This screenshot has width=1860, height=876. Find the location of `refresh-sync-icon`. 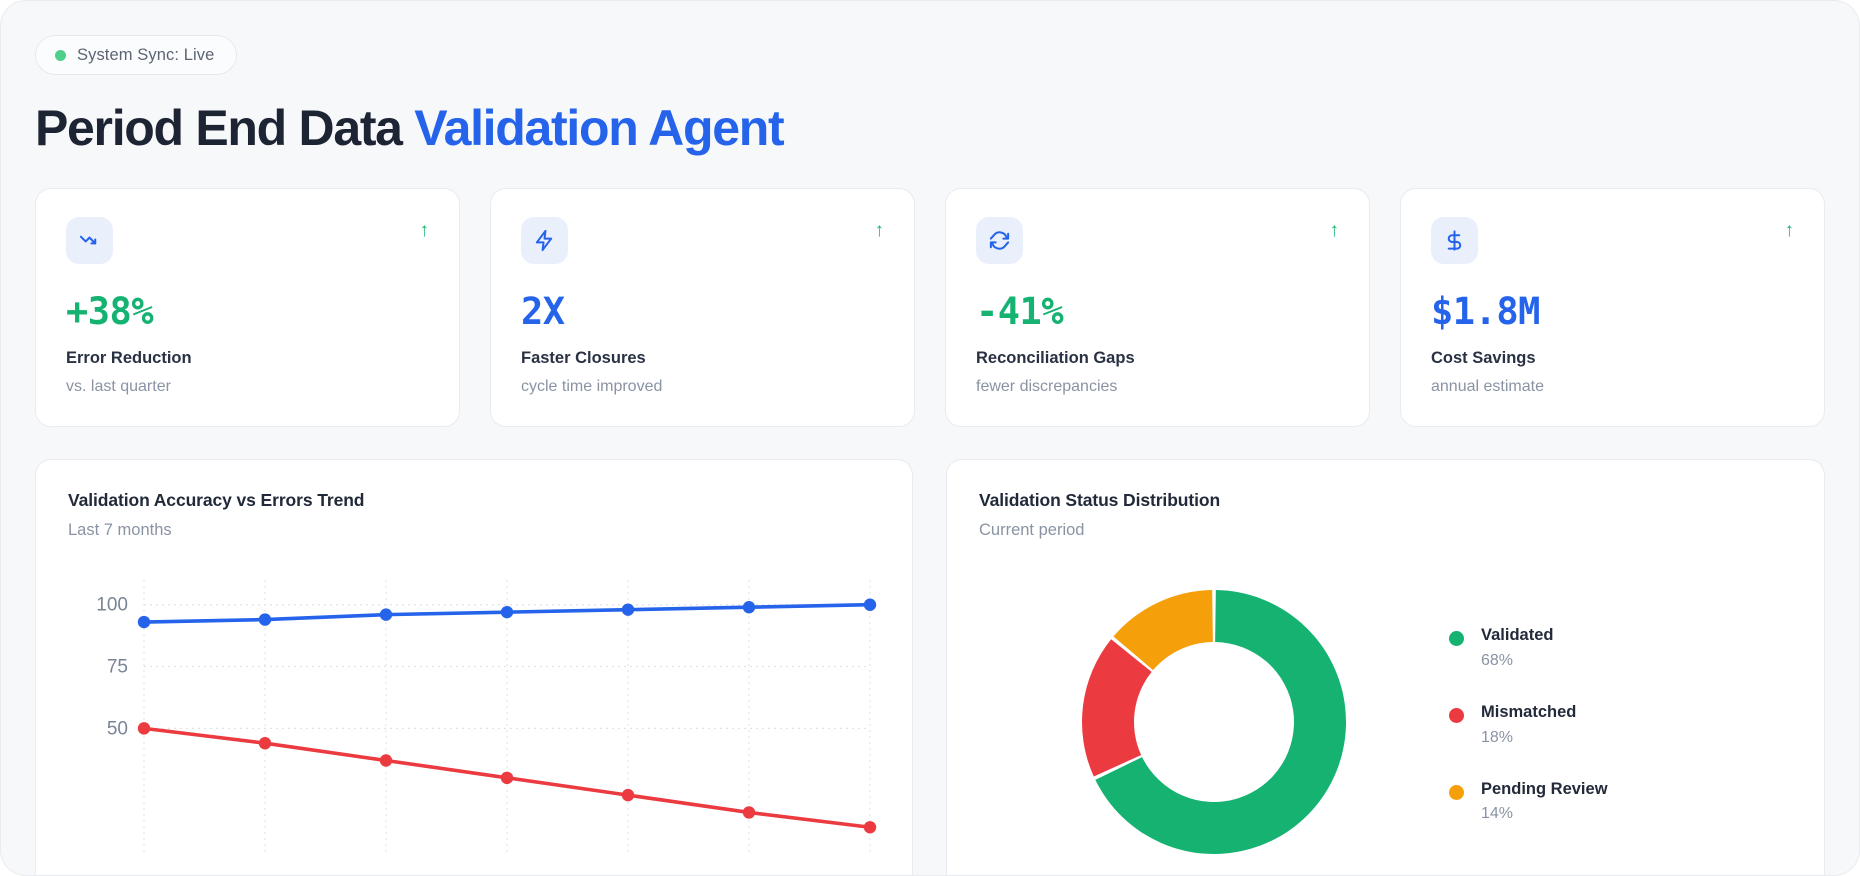

refresh-sync-icon is located at coordinates (999, 240).